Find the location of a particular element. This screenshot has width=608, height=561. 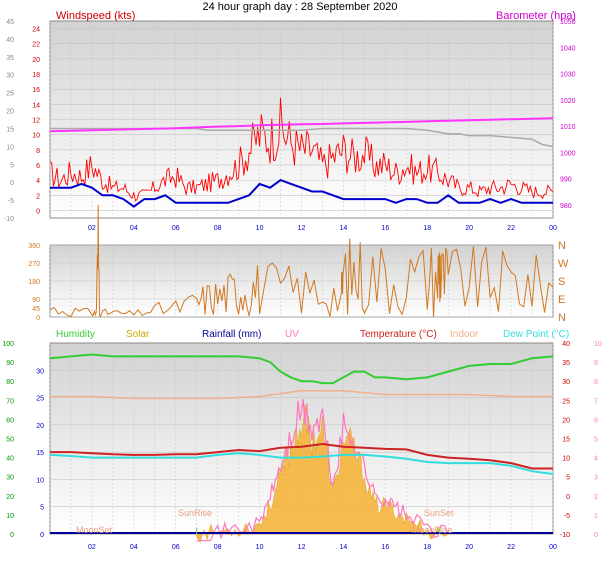

right-temperature-tick-label: 15 is located at coordinates (566, 440).